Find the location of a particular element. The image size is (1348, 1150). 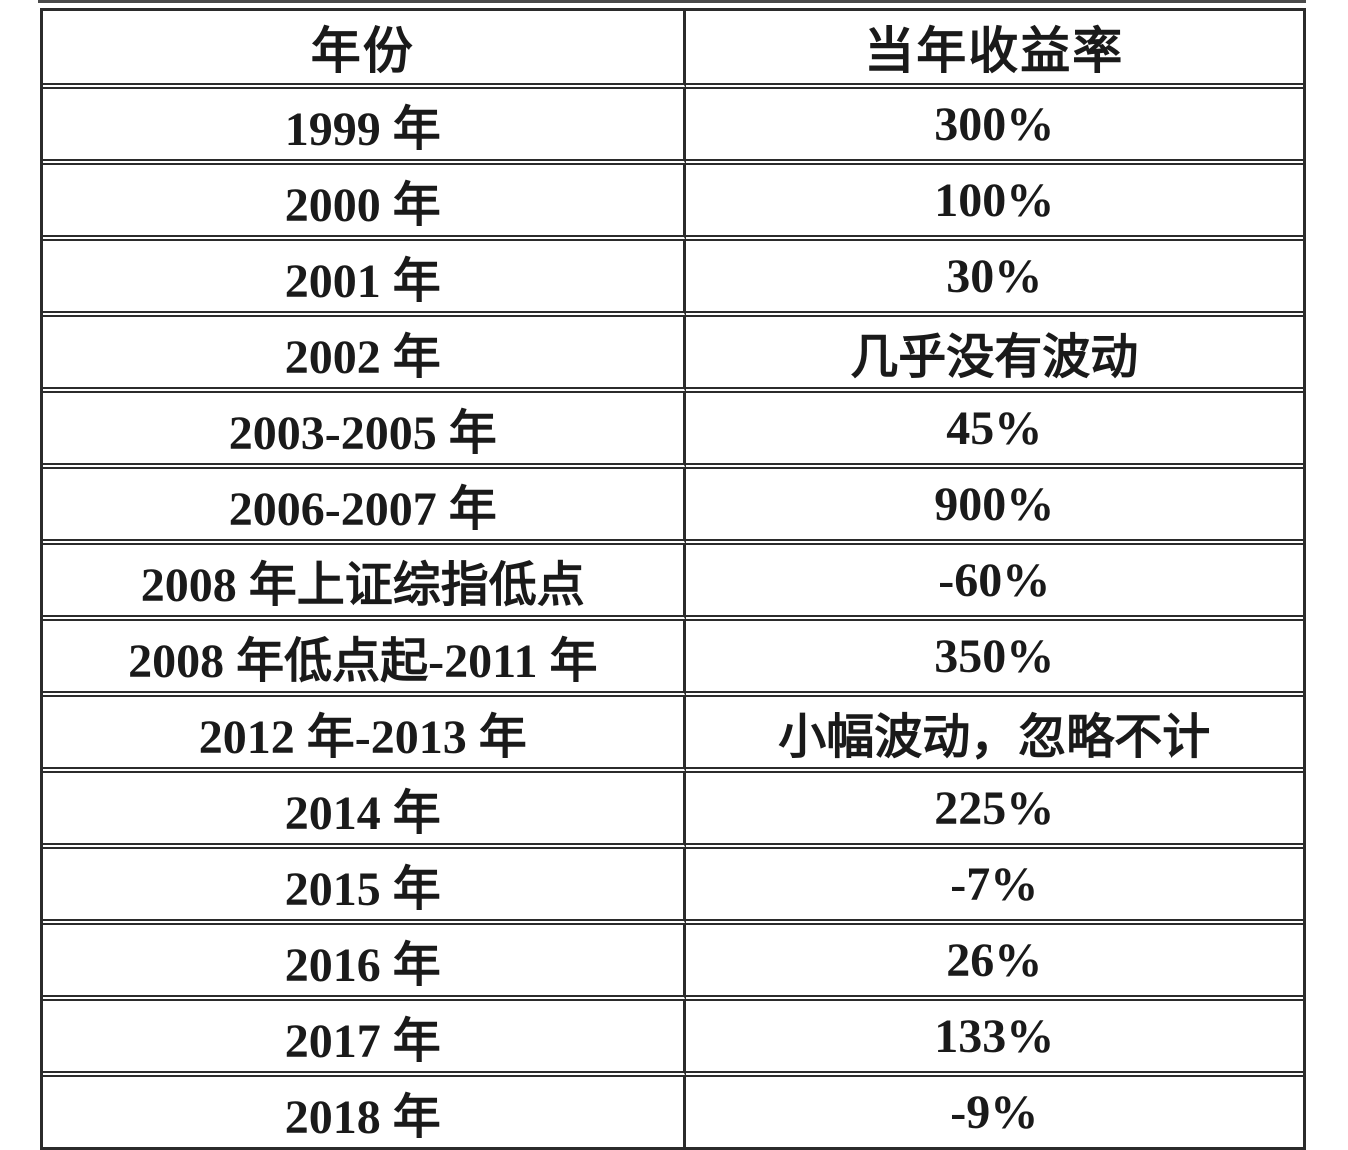

table-row: 2015 年 -7% is located at coordinates (673, 887).